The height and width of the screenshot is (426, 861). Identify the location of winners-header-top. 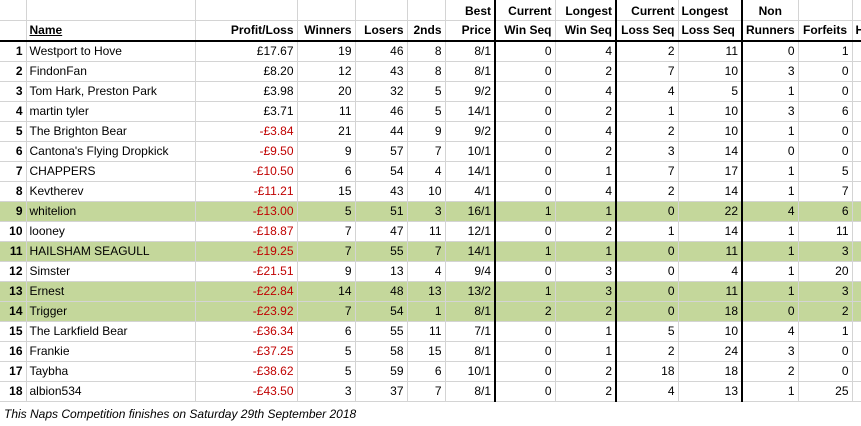
(326, 10).